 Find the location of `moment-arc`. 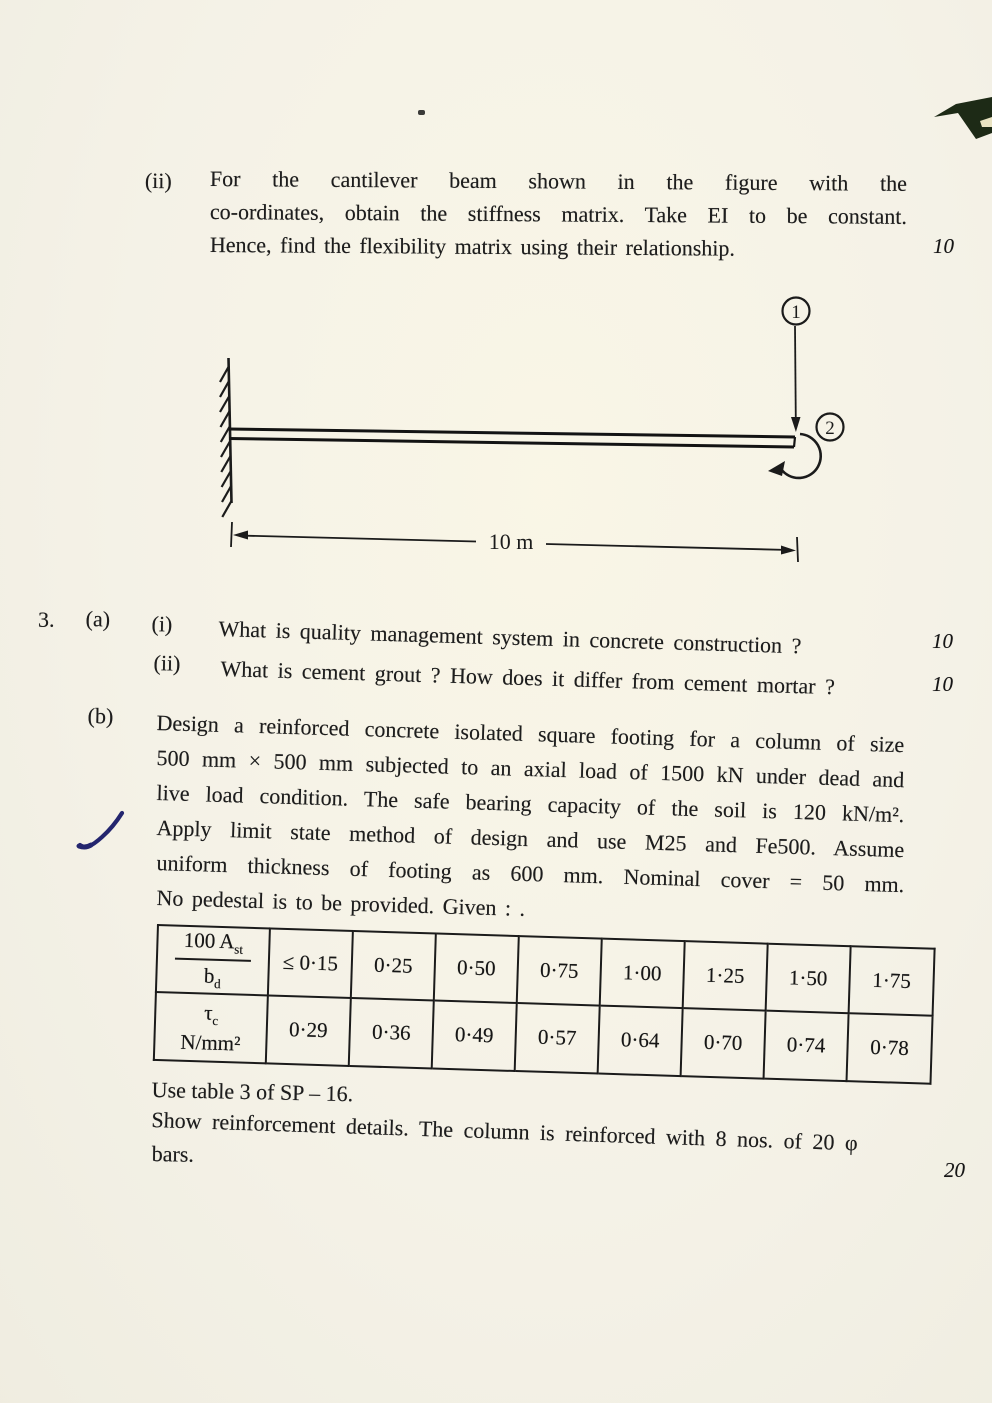

moment-arc is located at coordinates (800, 456).